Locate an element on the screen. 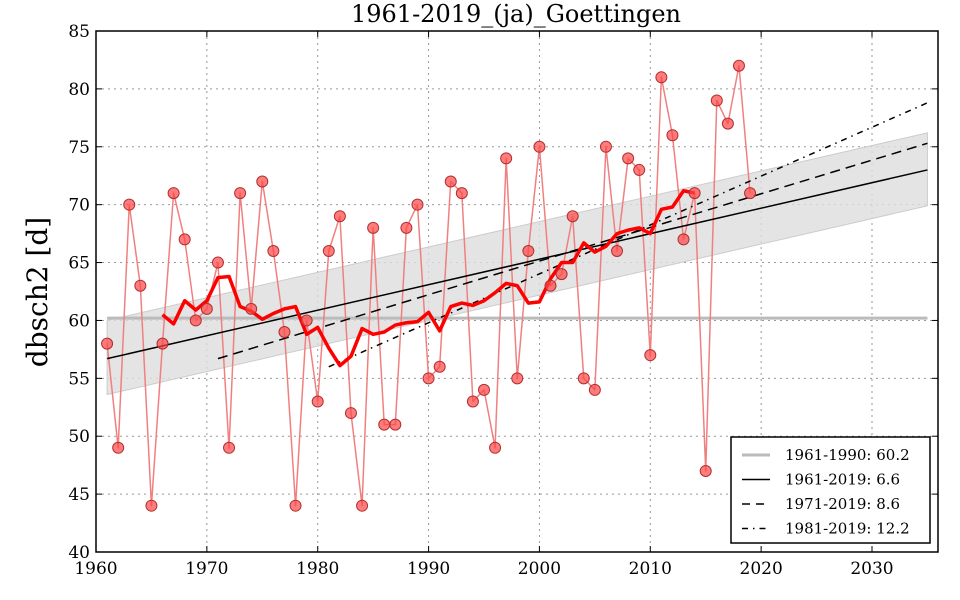  x-tick-label: 2010 is located at coordinates (650, 569).